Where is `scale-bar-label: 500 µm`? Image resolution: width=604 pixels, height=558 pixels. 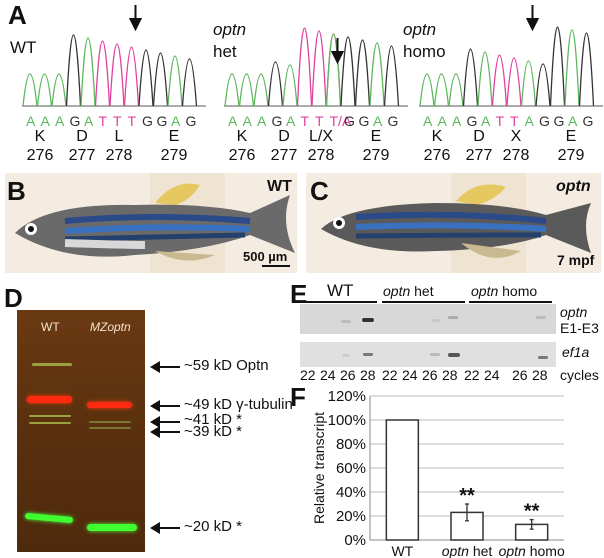
scale-bar-label: 500 µm is located at coordinates (265, 256).